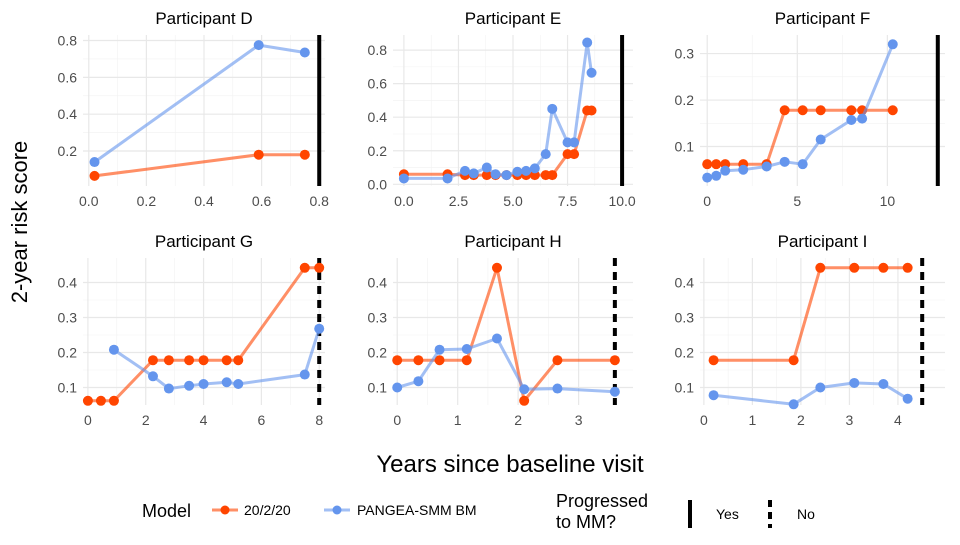 This screenshot has height=545, width=960. I want to click on panel-title: Participant D, so click(203, 18).